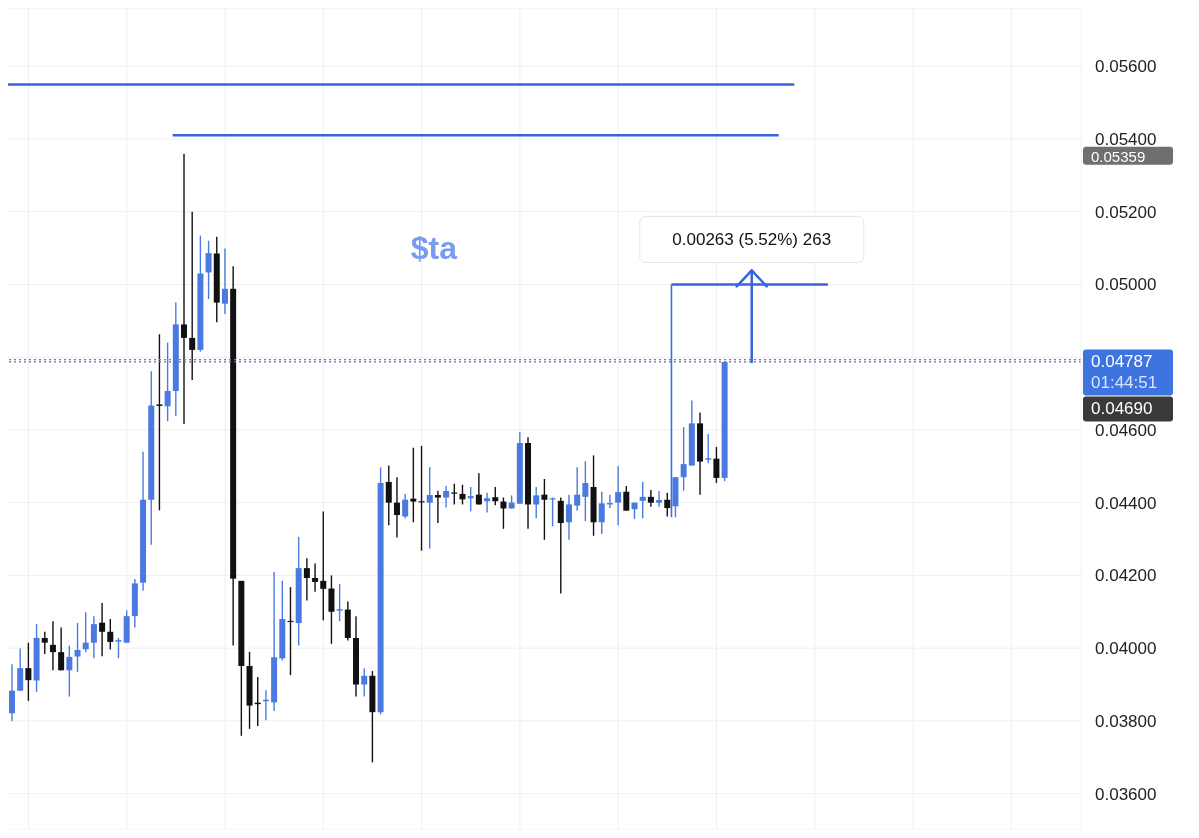  I want to click on y-tick-label: 0.05000, so click(1126, 285).